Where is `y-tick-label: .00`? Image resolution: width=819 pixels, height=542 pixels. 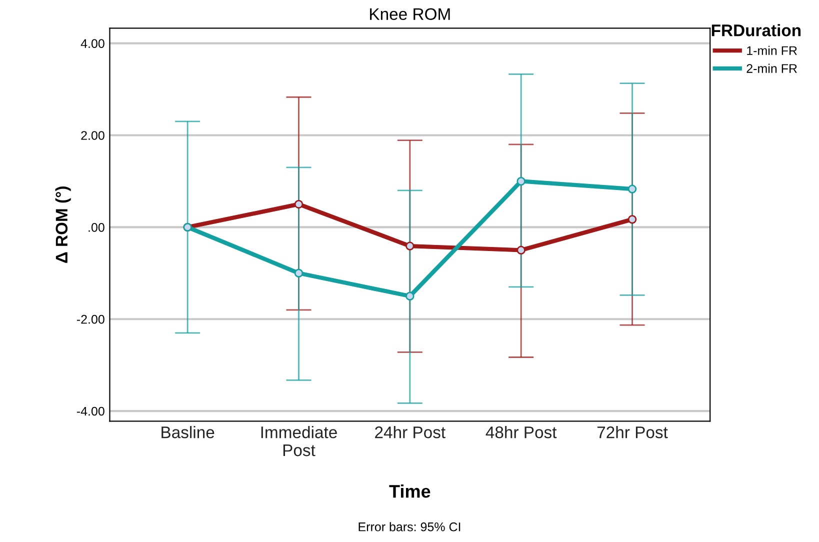
y-tick-label: .00 is located at coordinates (96, 227).